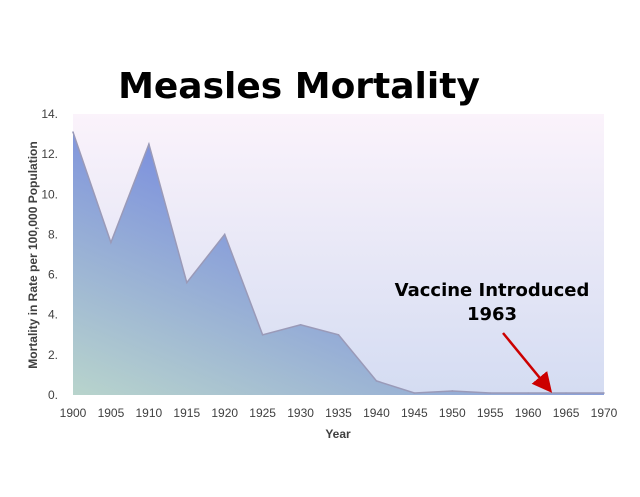 The image size is (640, 497). Describe the element at coordinates (492, 314) in the screenshot. I see `annotation-line-2: 1963` at that location.